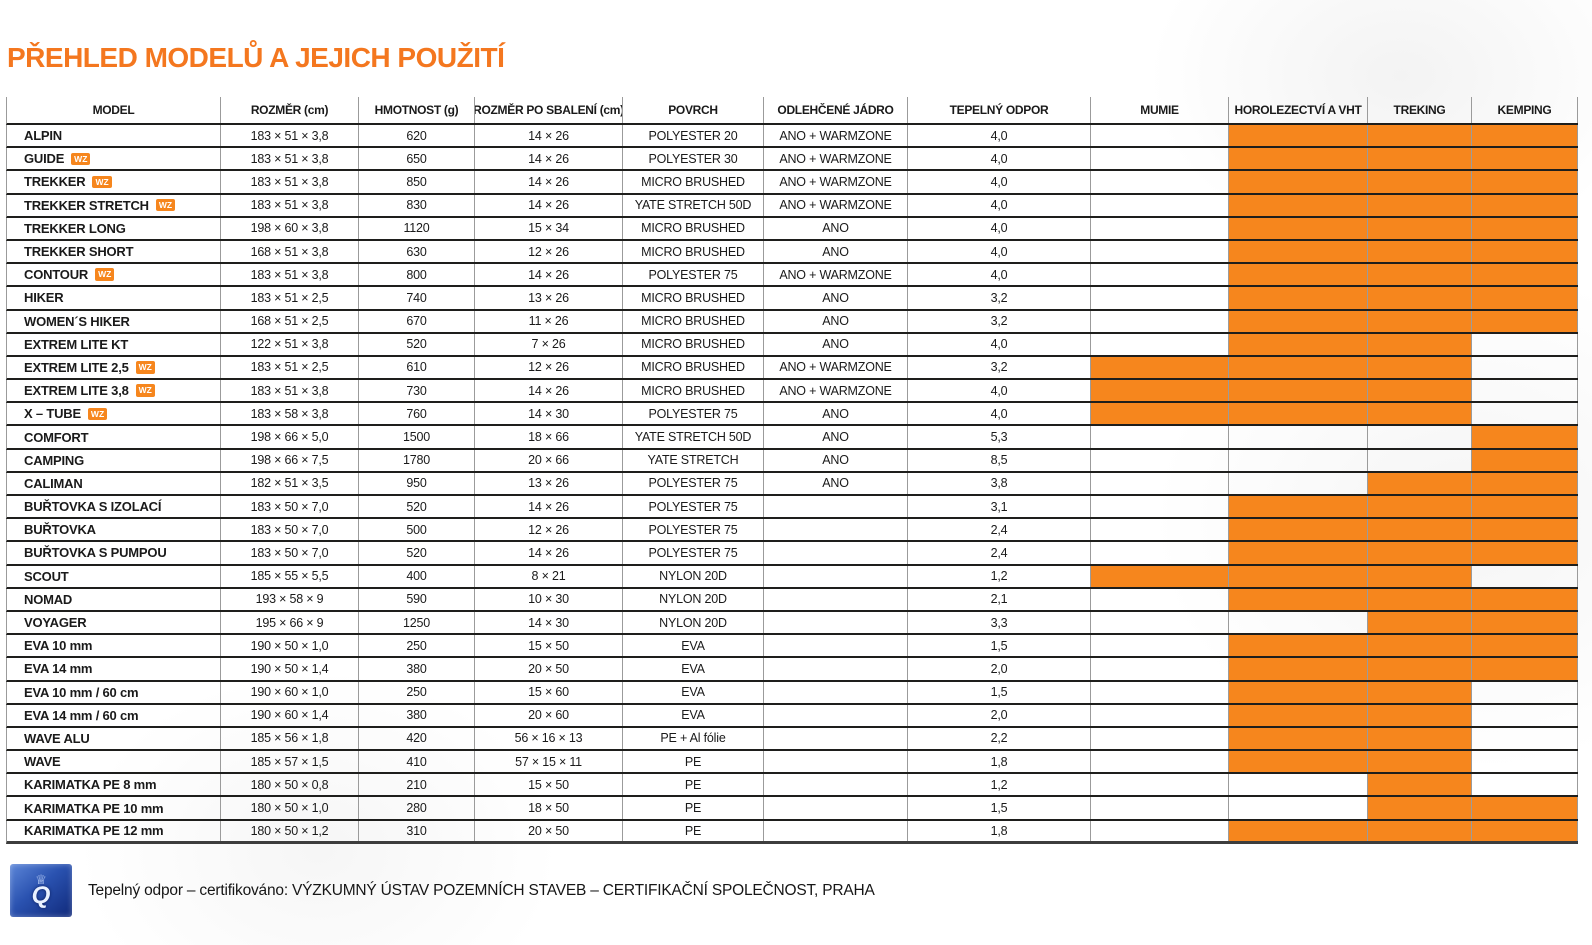 The height and width of the screenshot is (945, 1592). What do you see at coordinates (44, 298) in the screenshot?
I see `model-name: HIKER` at bounding box center [44, 298].